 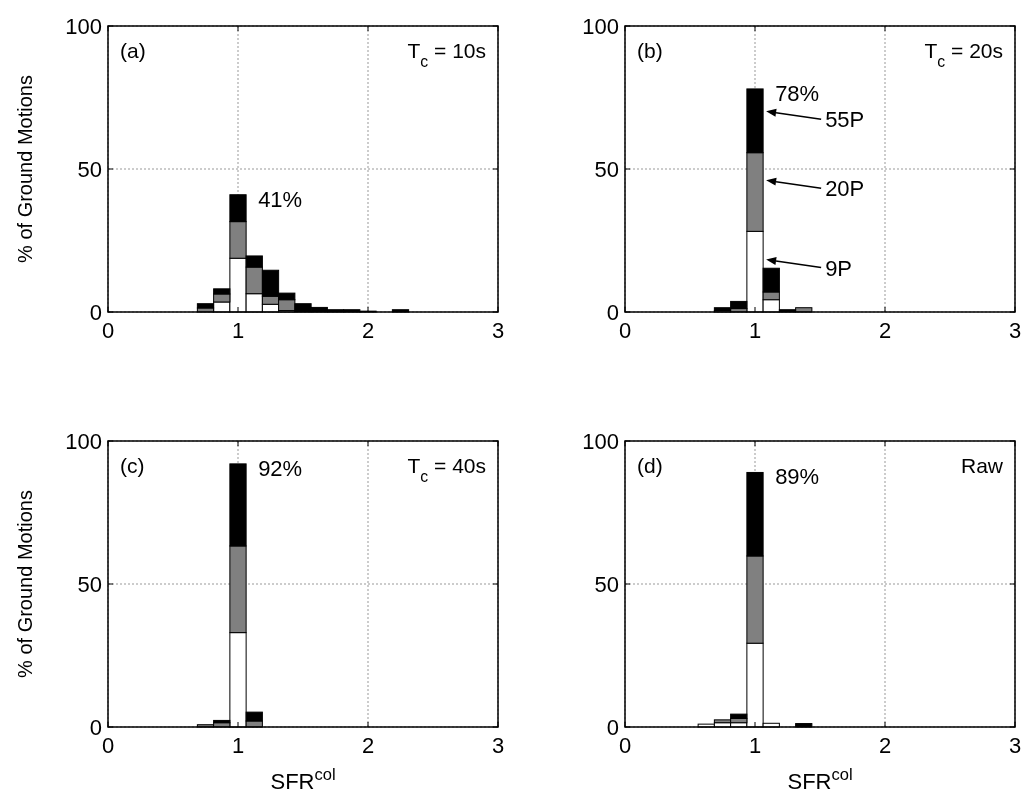 I want to click on total-label: 92%, so click(x=280, y=468).